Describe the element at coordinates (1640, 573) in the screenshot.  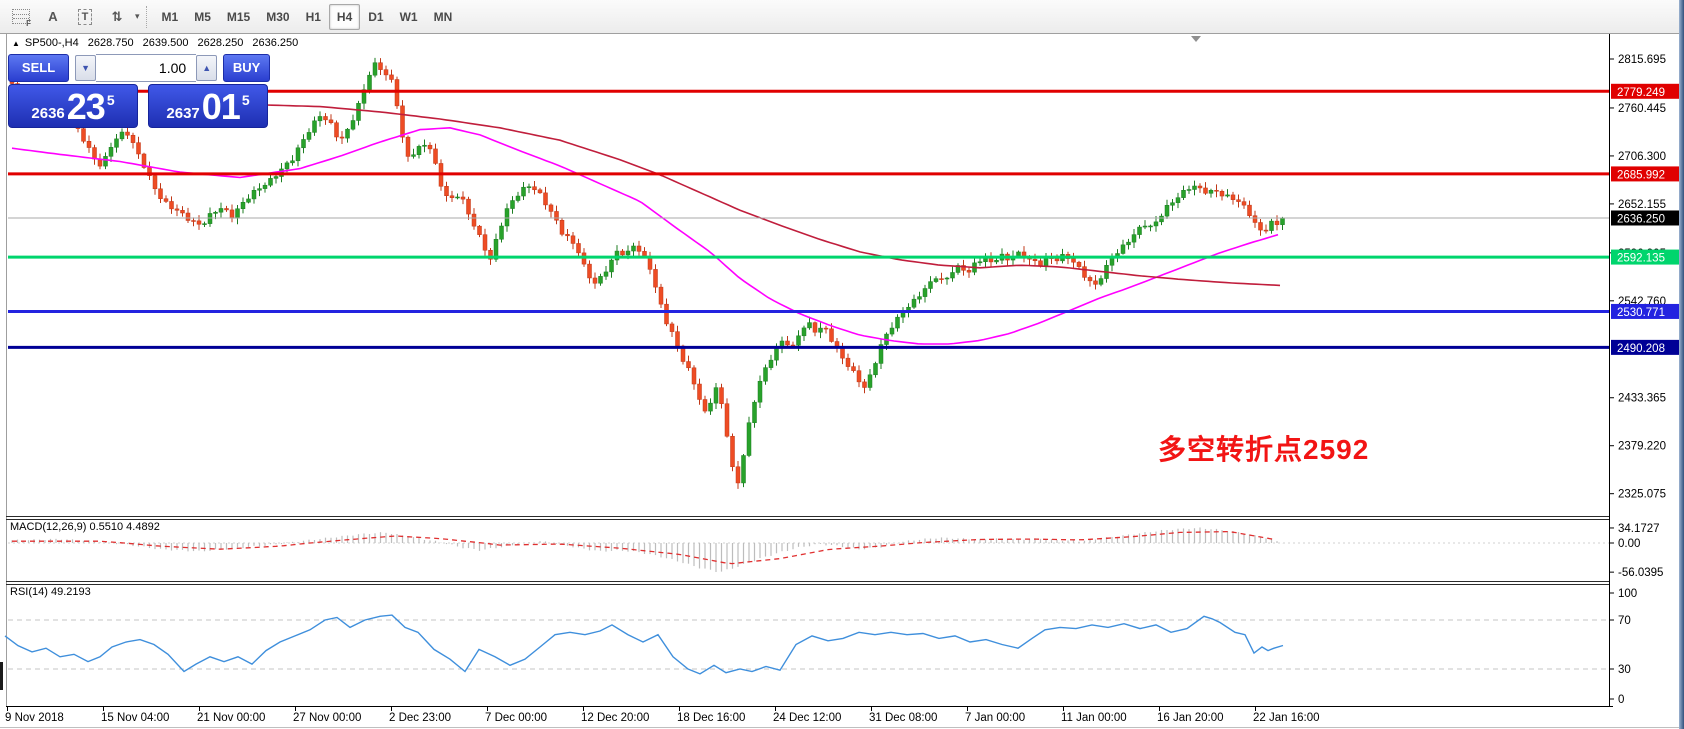
I see `svg-text: -56.0395` at that location.